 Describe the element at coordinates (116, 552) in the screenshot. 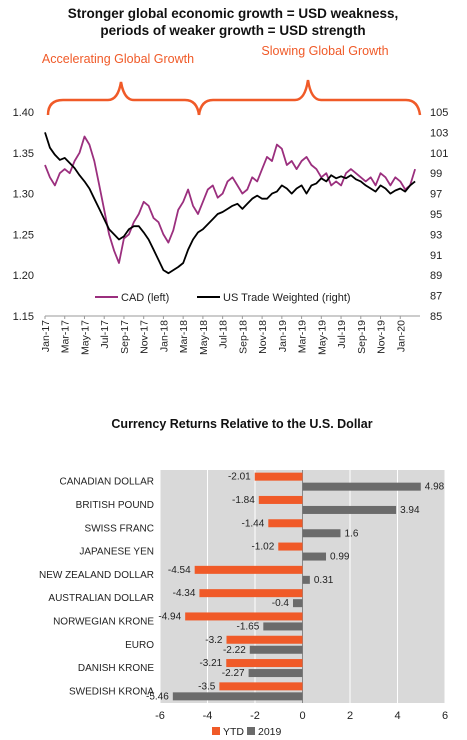

I see `category-label: JAPANESE YEN` at that location.